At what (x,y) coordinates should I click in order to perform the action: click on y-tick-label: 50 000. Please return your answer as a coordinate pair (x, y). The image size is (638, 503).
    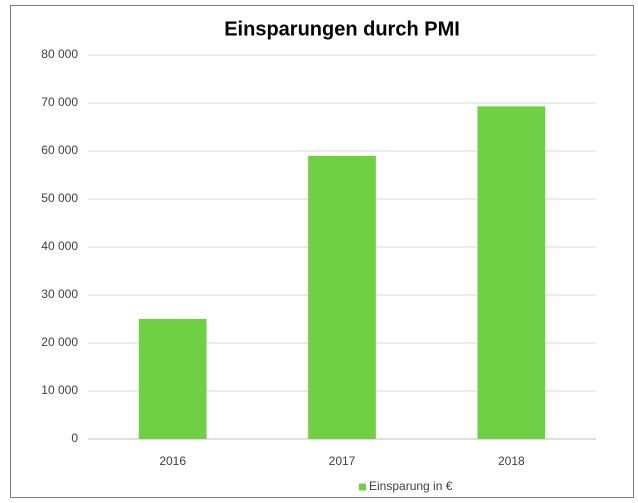
    Looking at the image, I should click on (59, 198).